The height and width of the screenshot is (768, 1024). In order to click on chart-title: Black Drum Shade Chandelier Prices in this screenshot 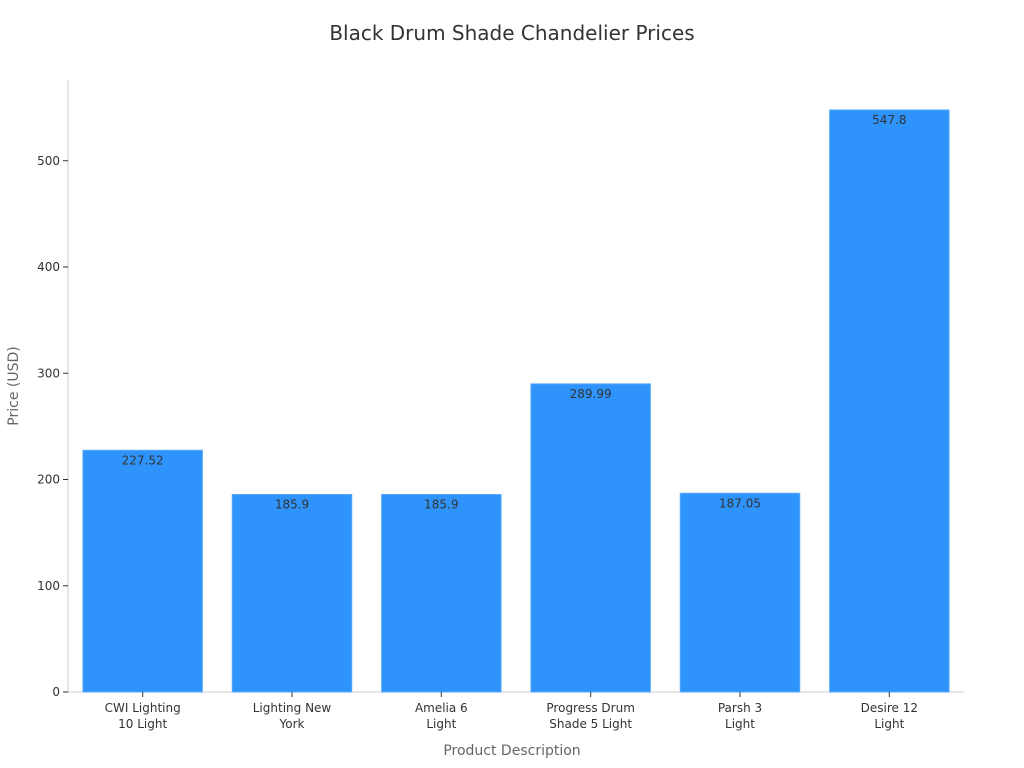, I will do `click(511, 33)`.